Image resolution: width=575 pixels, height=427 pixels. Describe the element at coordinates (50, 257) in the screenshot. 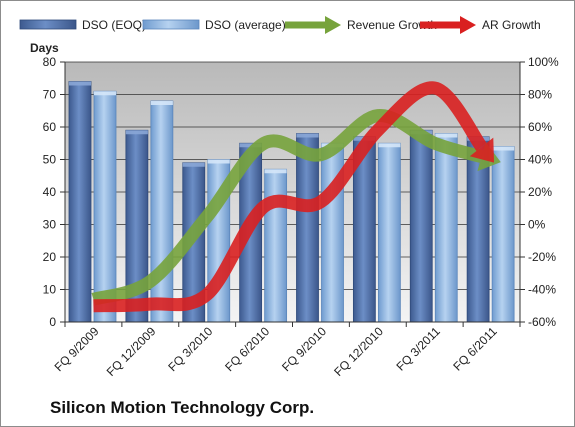

I see `y-left-tick-label: 20` at that location.